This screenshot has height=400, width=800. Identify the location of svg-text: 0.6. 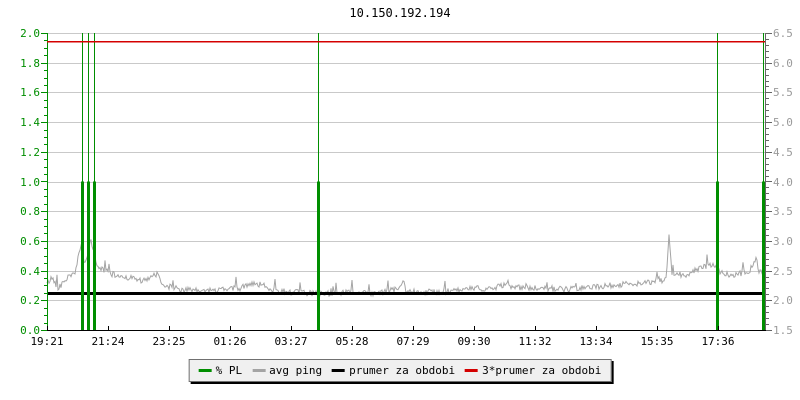
(30, 241).